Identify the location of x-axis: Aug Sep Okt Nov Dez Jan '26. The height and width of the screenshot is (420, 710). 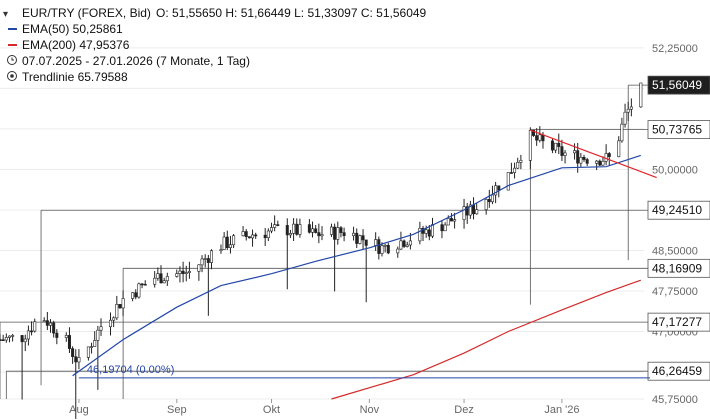
(324, 407).